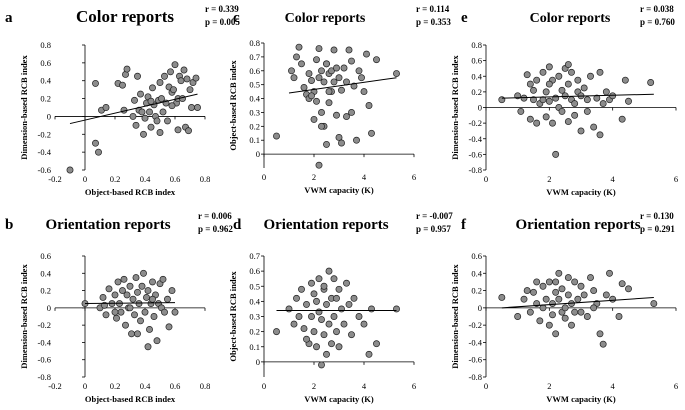  What do you see at coordinates (233, 105) in the screenshot?
I see `y-axis-label: Object-based RCB index` at bounding box center [233, 105].